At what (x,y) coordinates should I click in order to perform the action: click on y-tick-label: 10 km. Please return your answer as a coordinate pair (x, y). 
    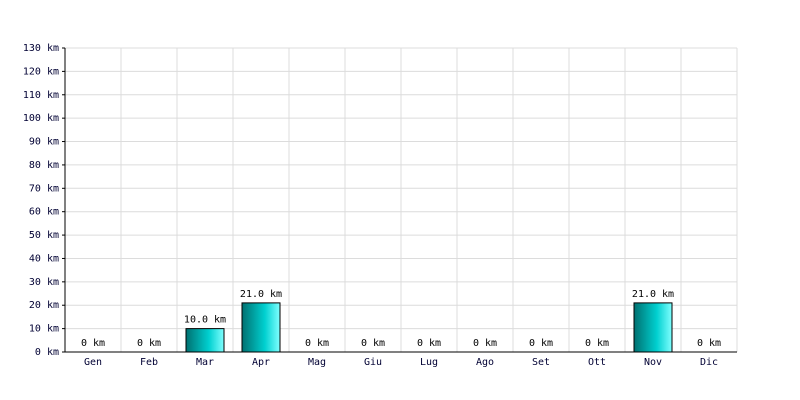
    Looking at the image, I should click on (44, 329).